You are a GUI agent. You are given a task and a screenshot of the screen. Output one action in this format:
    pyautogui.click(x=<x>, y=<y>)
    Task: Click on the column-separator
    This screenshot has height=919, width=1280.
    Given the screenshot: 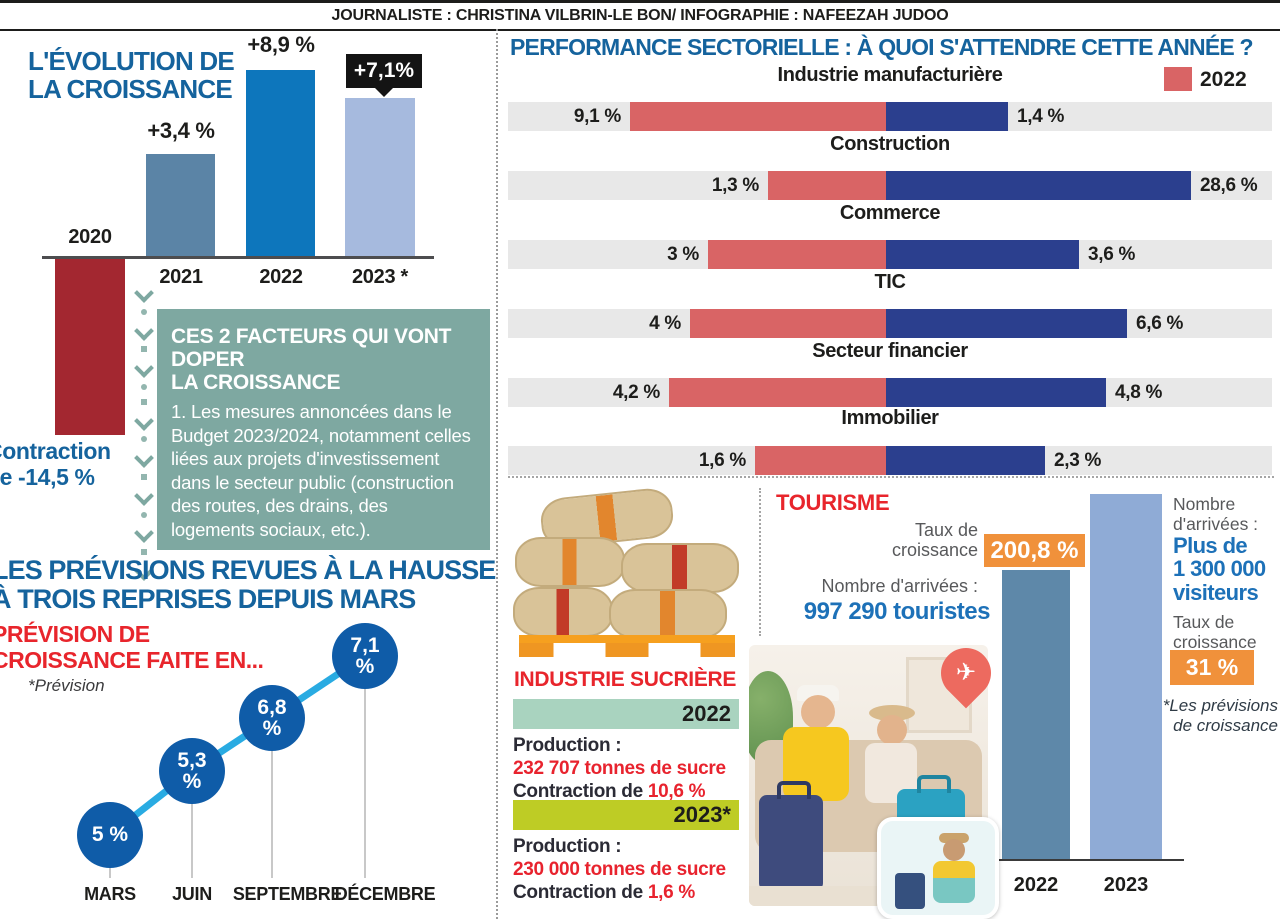 What is the action you would take?
    pyautogui.click(x=497, y=474)
    